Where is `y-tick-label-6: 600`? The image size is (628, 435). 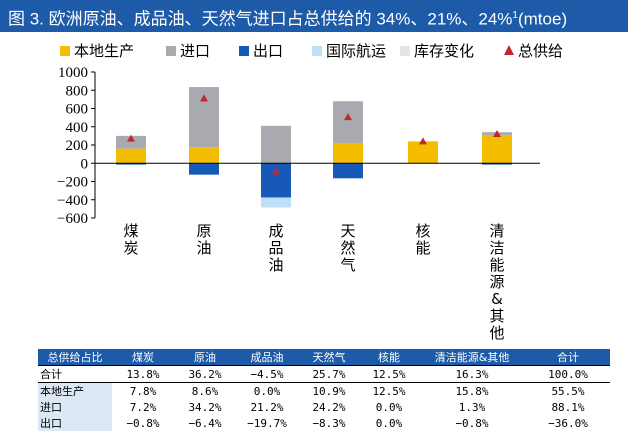 y-tick-label-6: 600 is located at coordinates (77, 110).